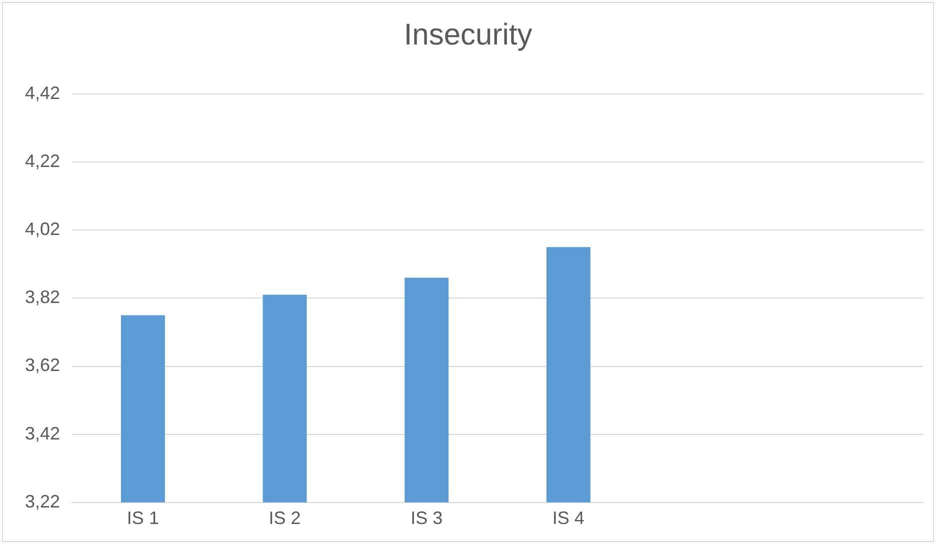  I want to click on x-tick-label: IS 3, so click(426, 518).